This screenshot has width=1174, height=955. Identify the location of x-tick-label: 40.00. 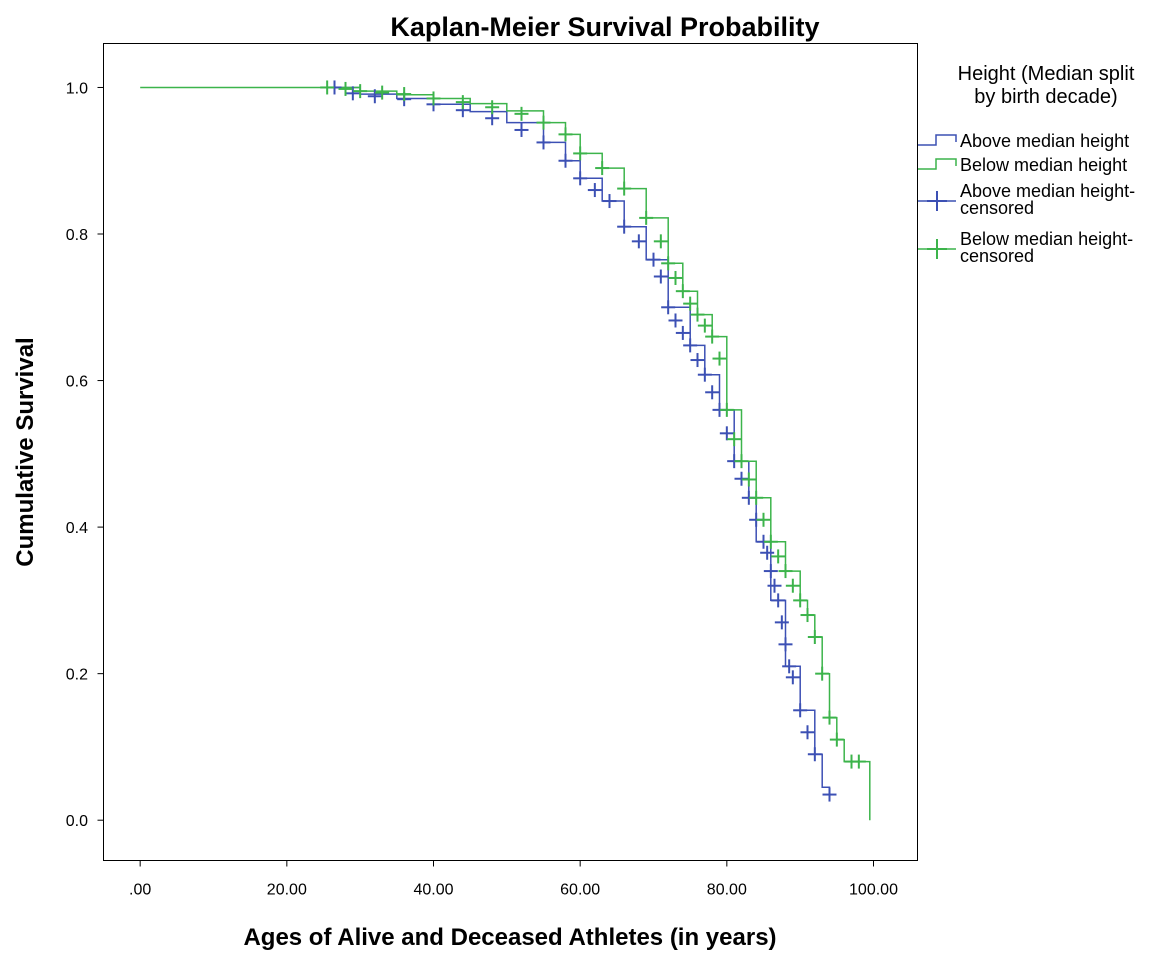
(433, 890).